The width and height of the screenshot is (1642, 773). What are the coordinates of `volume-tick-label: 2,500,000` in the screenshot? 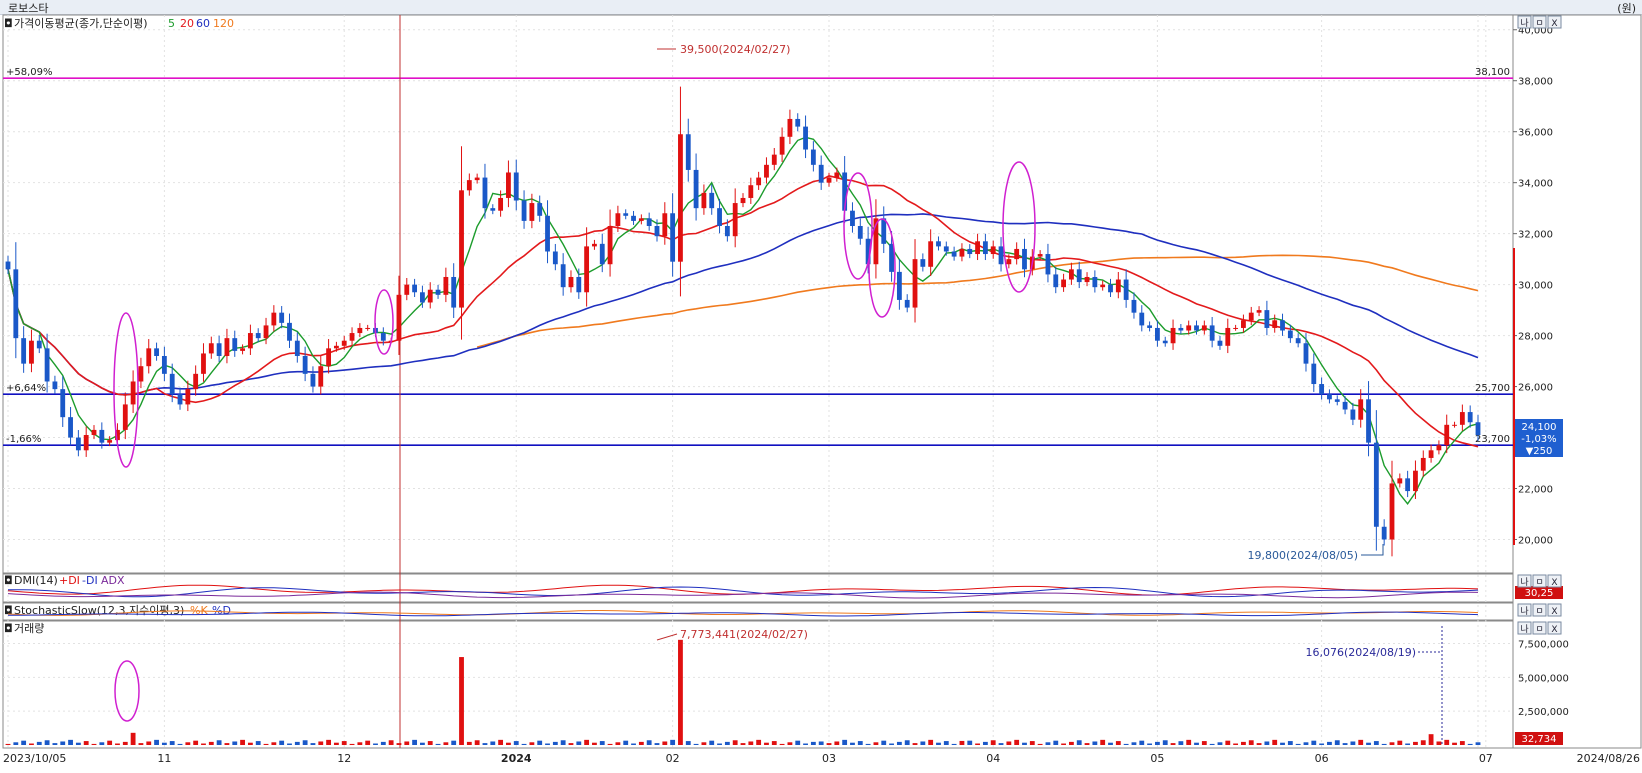 It's located at (1543, 712).